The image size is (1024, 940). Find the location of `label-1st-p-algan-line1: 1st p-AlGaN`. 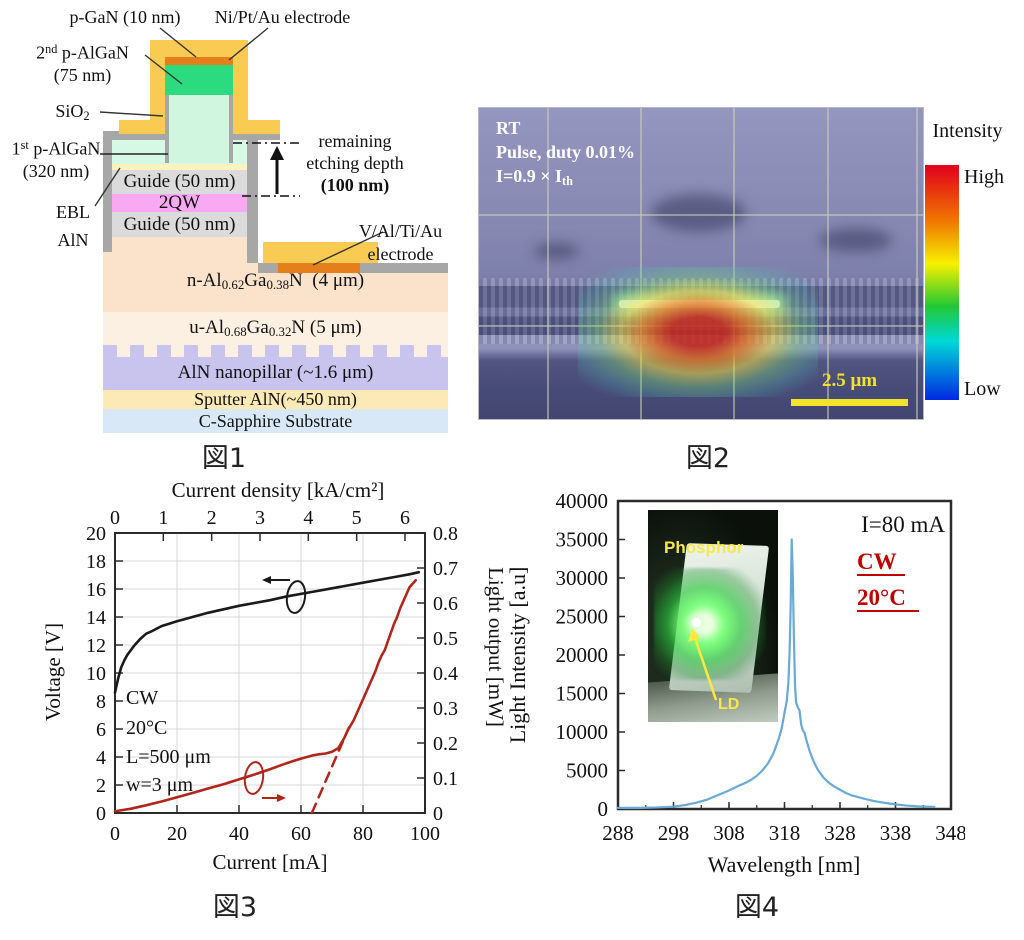

label-1st-p-algan-line1: 1st p-AlGaN is located at coordinates (56, 148).